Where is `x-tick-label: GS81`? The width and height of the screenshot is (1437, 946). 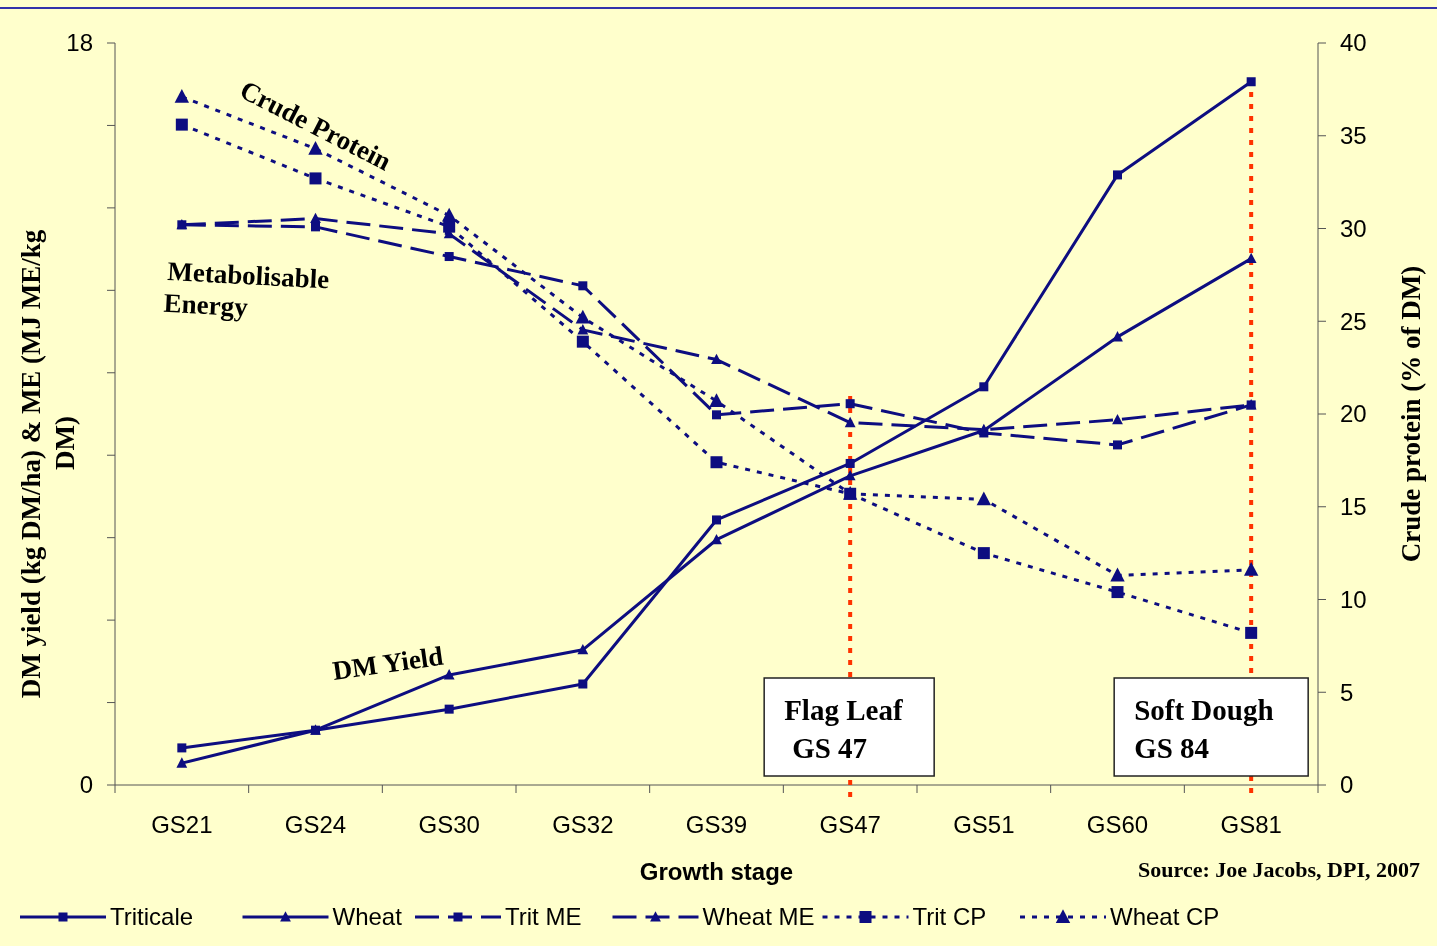
x-tick-label: GS81 is located at coordinates (1251, 824).